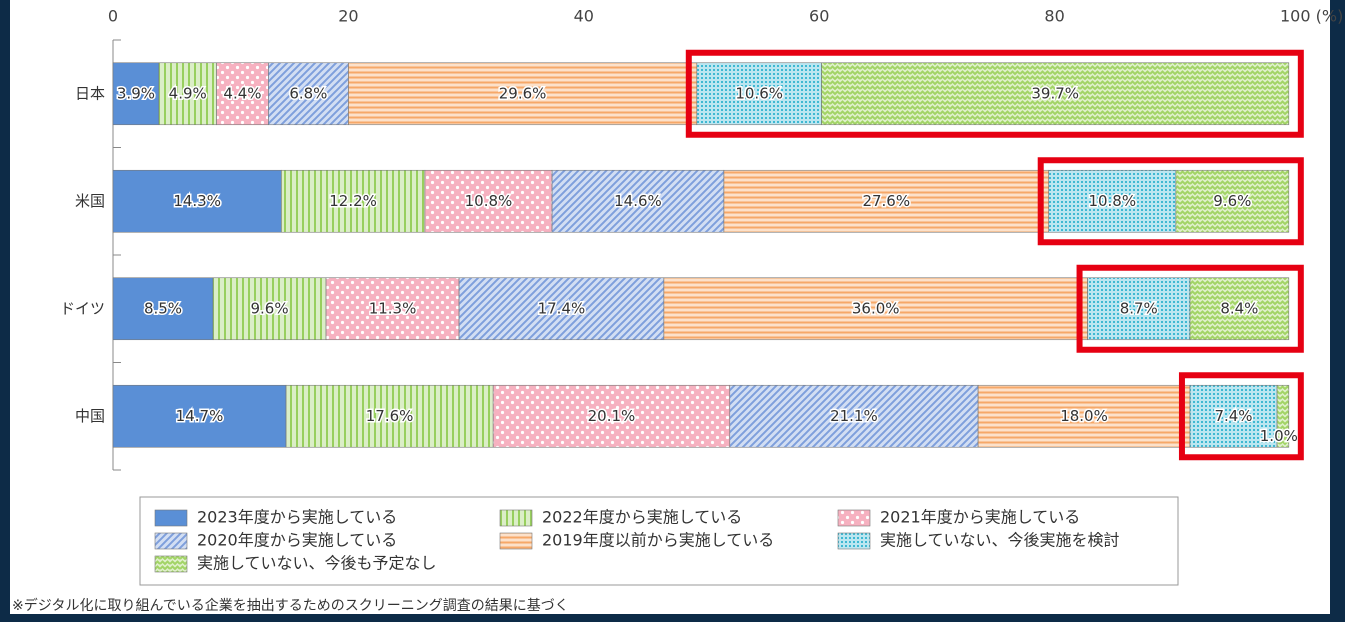 The image size is (1345, 626). I want to click on legend-label: 2021年度から実施している, so click(980, 517).